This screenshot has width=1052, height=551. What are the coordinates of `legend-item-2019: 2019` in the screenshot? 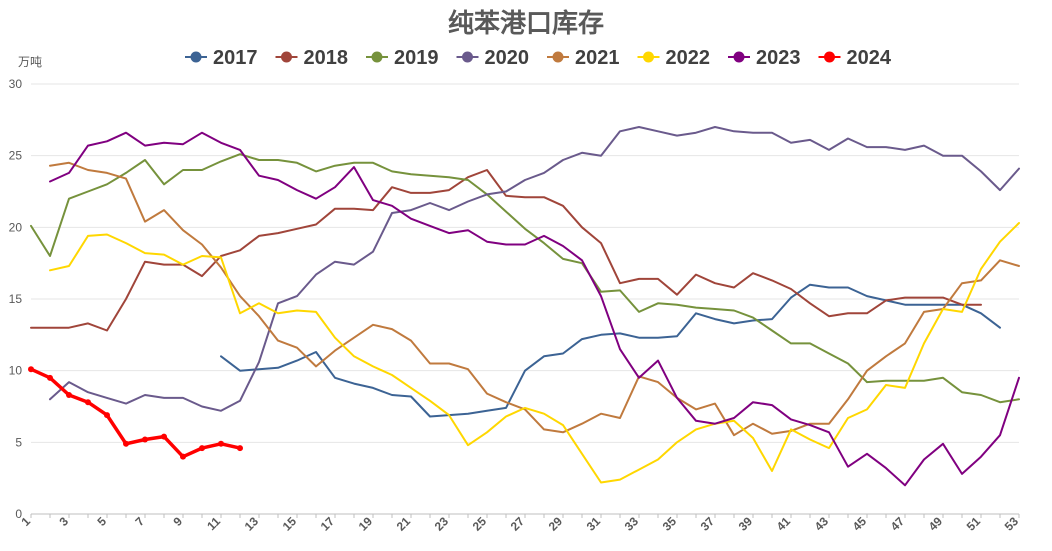 It's located at (402, 58).